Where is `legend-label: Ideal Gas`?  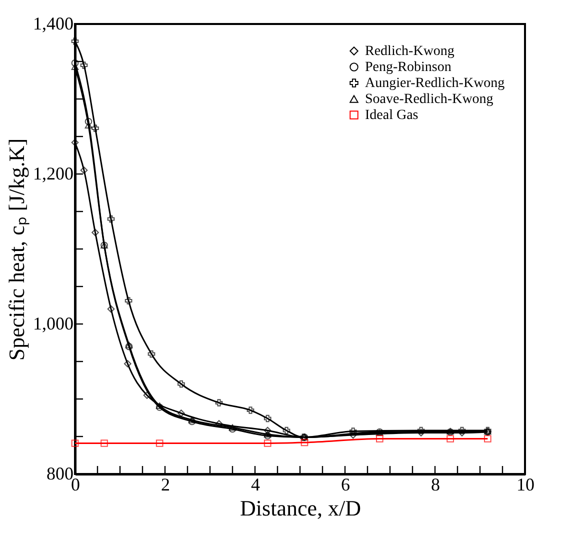
legend-label: Ideal Gas is located at coordinates (391, 115).